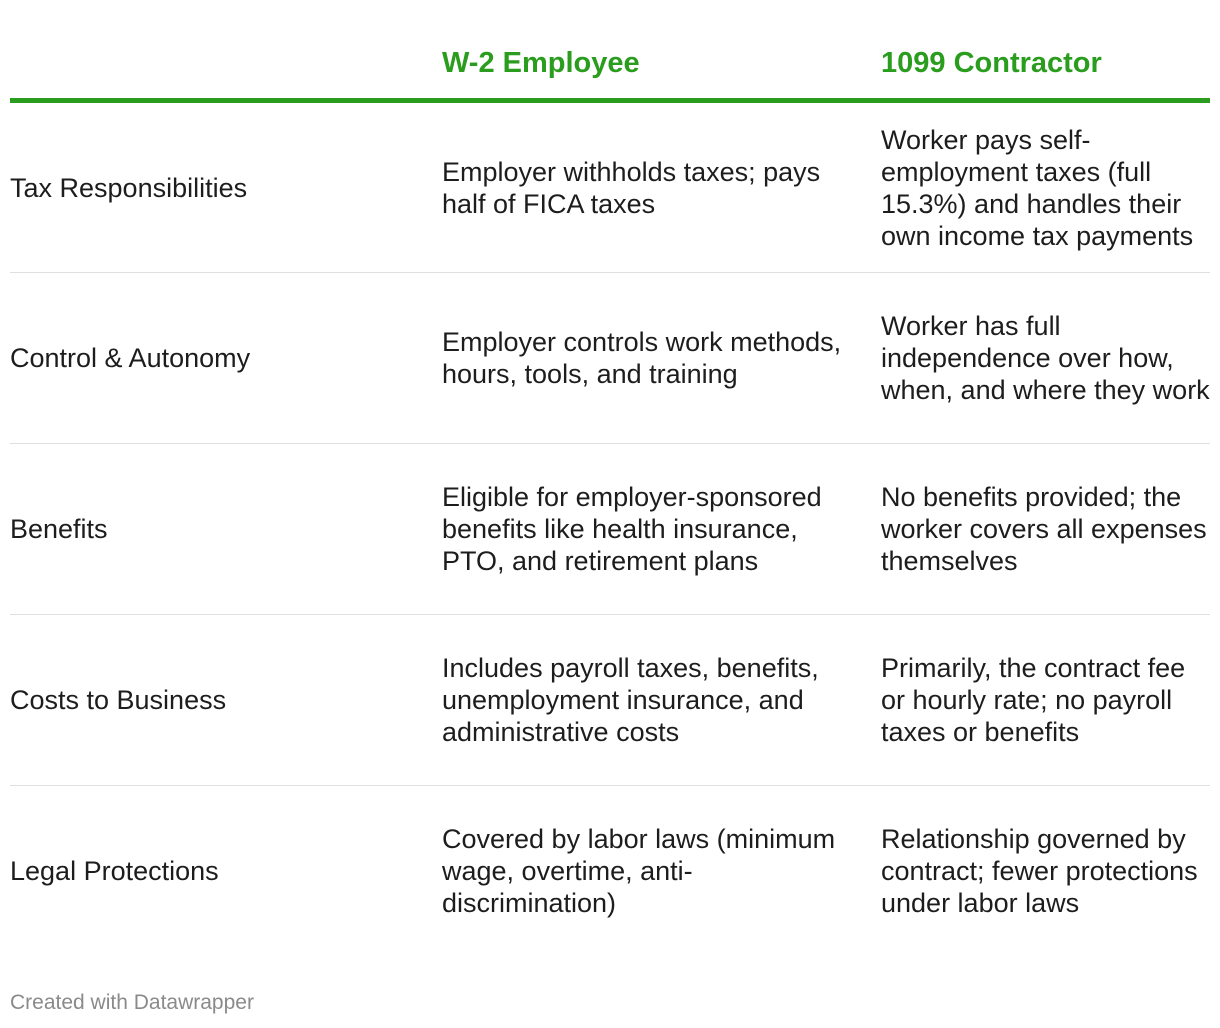 The image size is (1220, 1028). Describe the element at coordinates (118, 700) in the screenshot. I see `row-label: Costs to Business` at that location.